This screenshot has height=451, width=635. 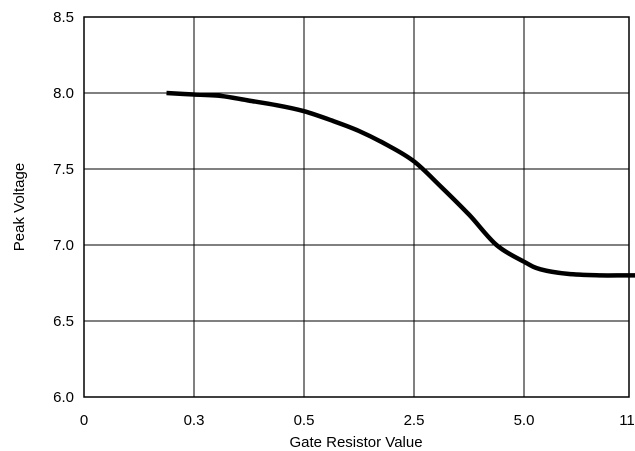 I want to click on x-axis-label: Gate Resistor Value, so click(x=355, y=442).